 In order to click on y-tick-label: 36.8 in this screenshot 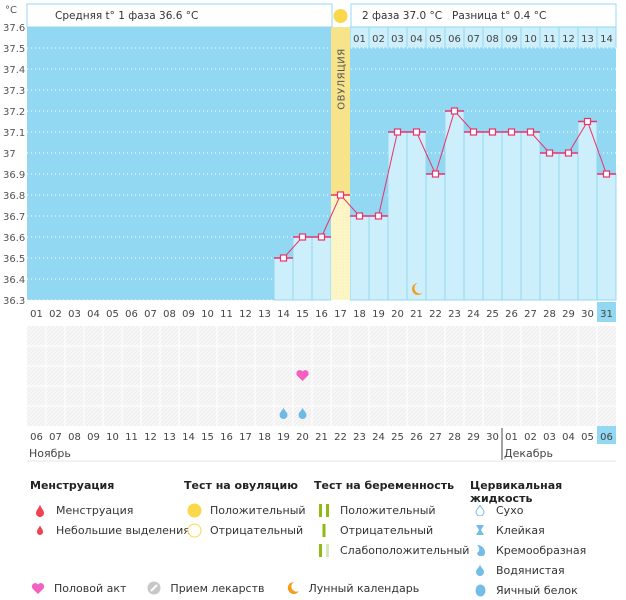, I will do `click(14, 196)`.